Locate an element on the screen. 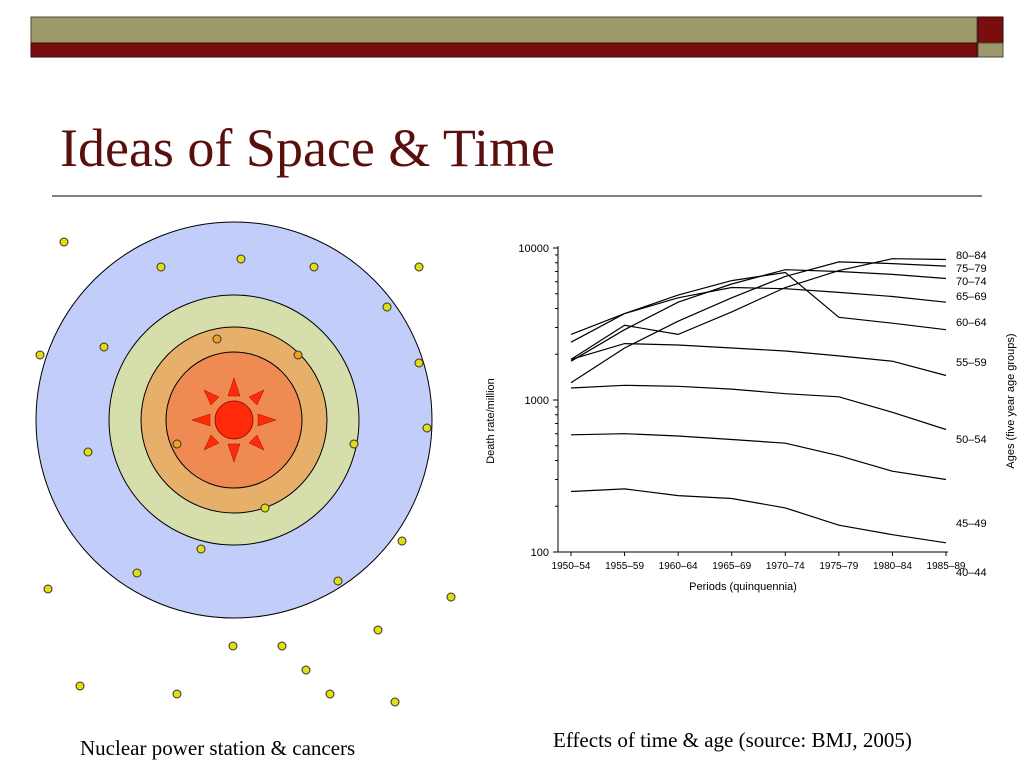 This screenshot has width=1024, height=768. series-label: 65–69 is located at coordinates (971, 297).